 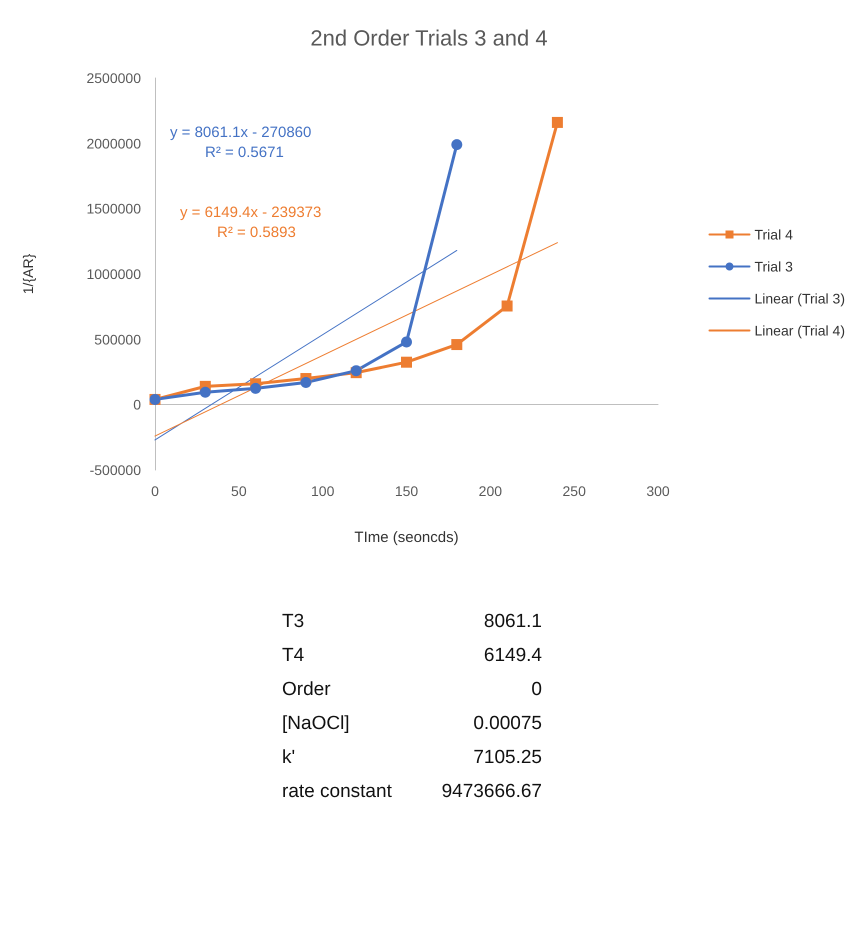 What do you see at coordinates (337, 792) in the screenshot?
I see `text: rate constant` at bounding box center [337, 792].